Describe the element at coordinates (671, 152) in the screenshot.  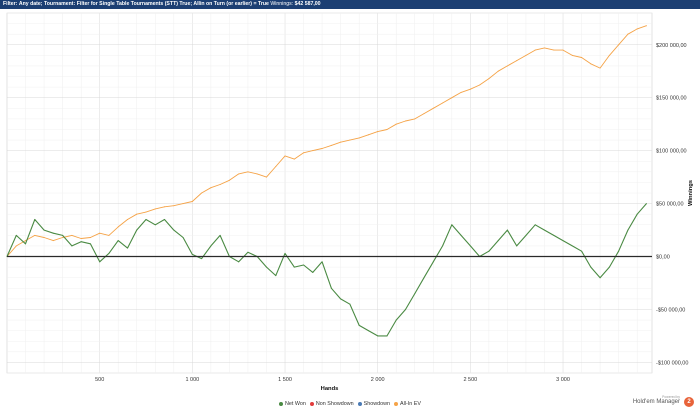
I see `y-tick-label: $100 000,00` at that location.